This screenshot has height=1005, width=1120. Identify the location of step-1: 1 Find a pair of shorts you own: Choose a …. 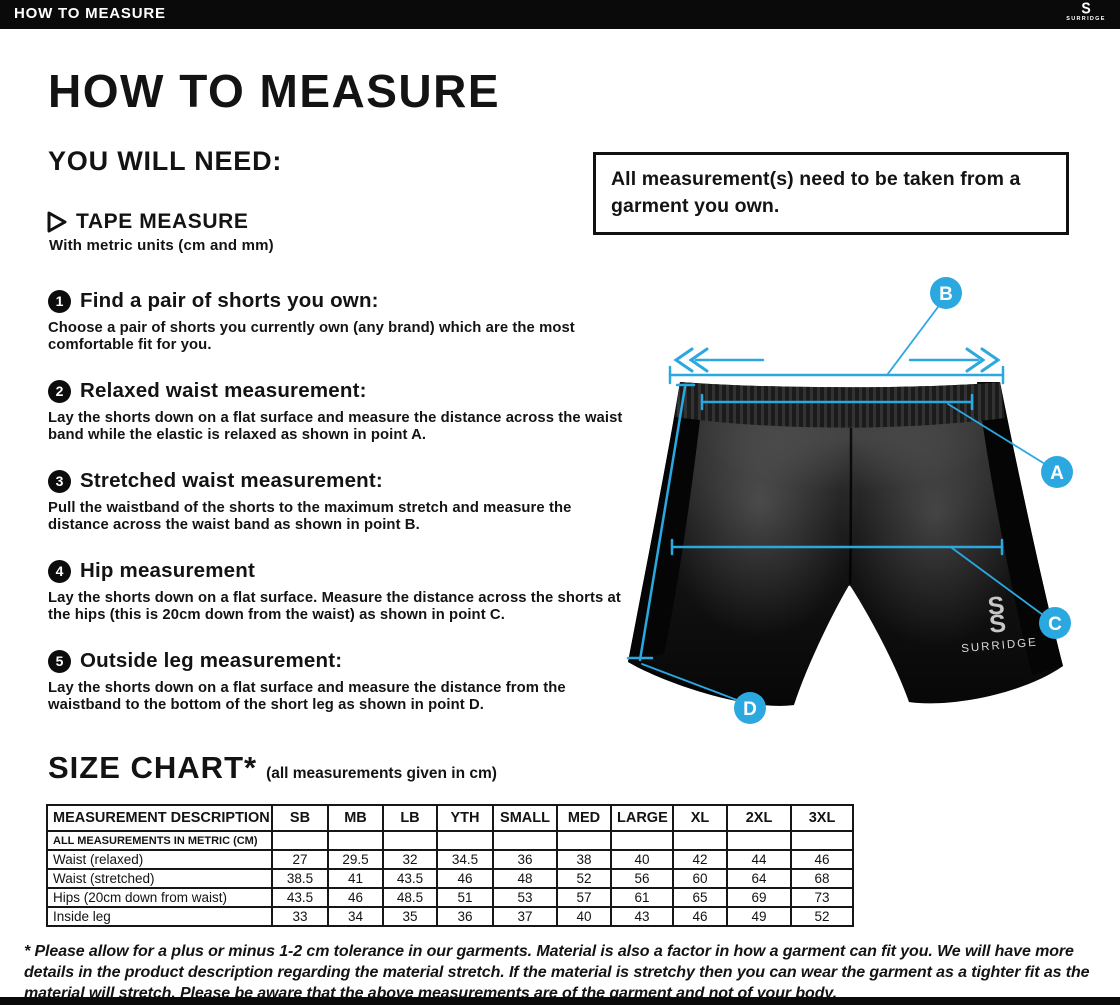
(335, 322).